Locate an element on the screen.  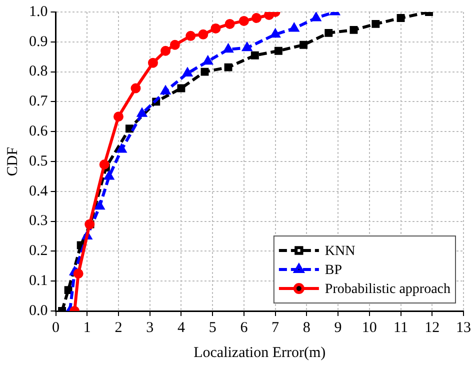
y-axis-title: CDF is located at coordinates (12, 161).